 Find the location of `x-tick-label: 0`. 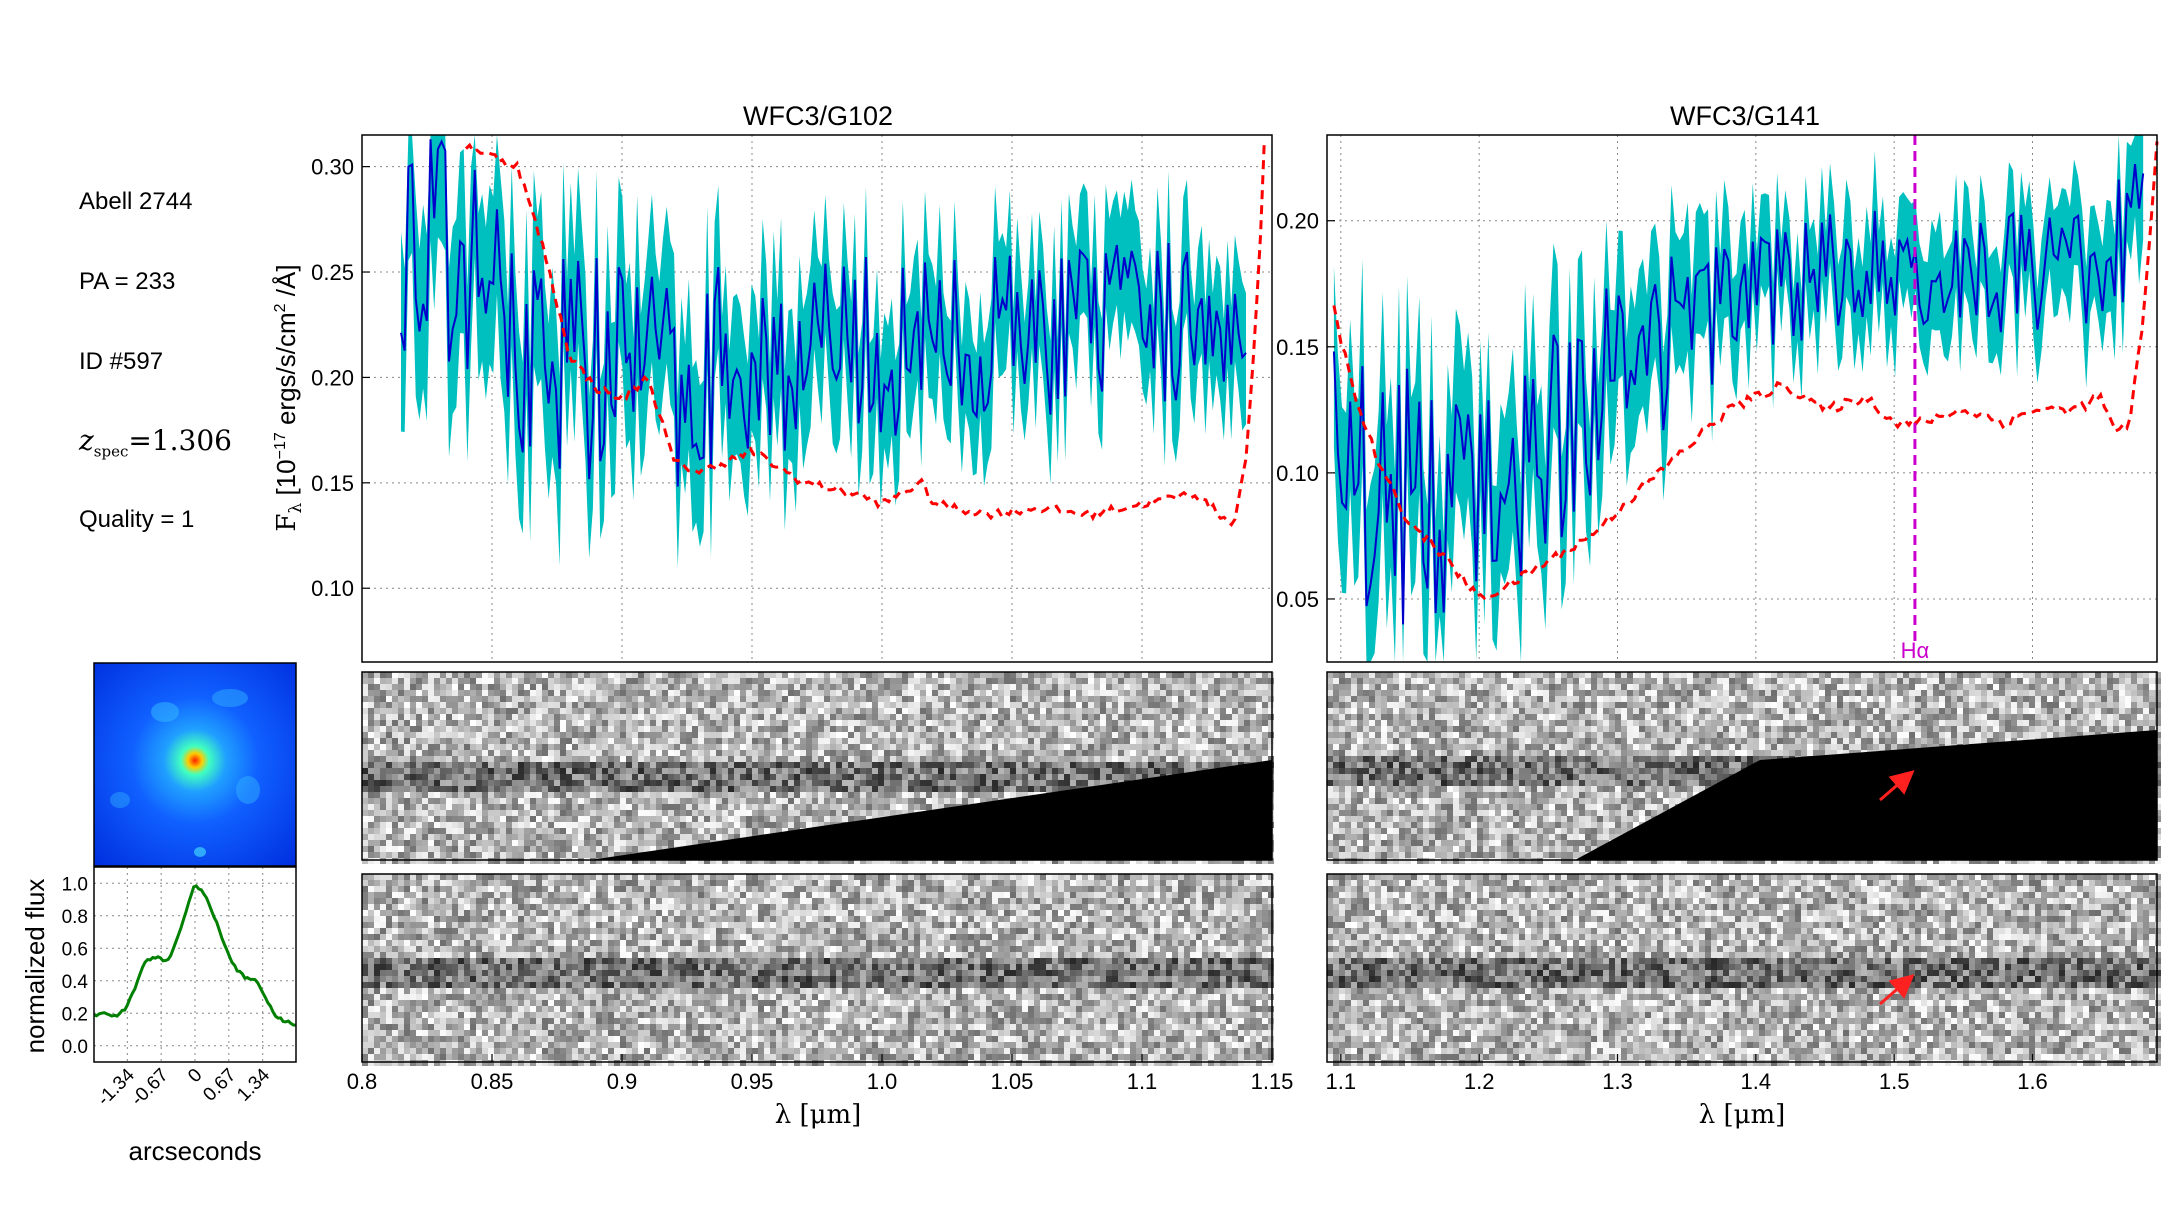

x-tick-label: 0 is located at coordinates (195, 1076).